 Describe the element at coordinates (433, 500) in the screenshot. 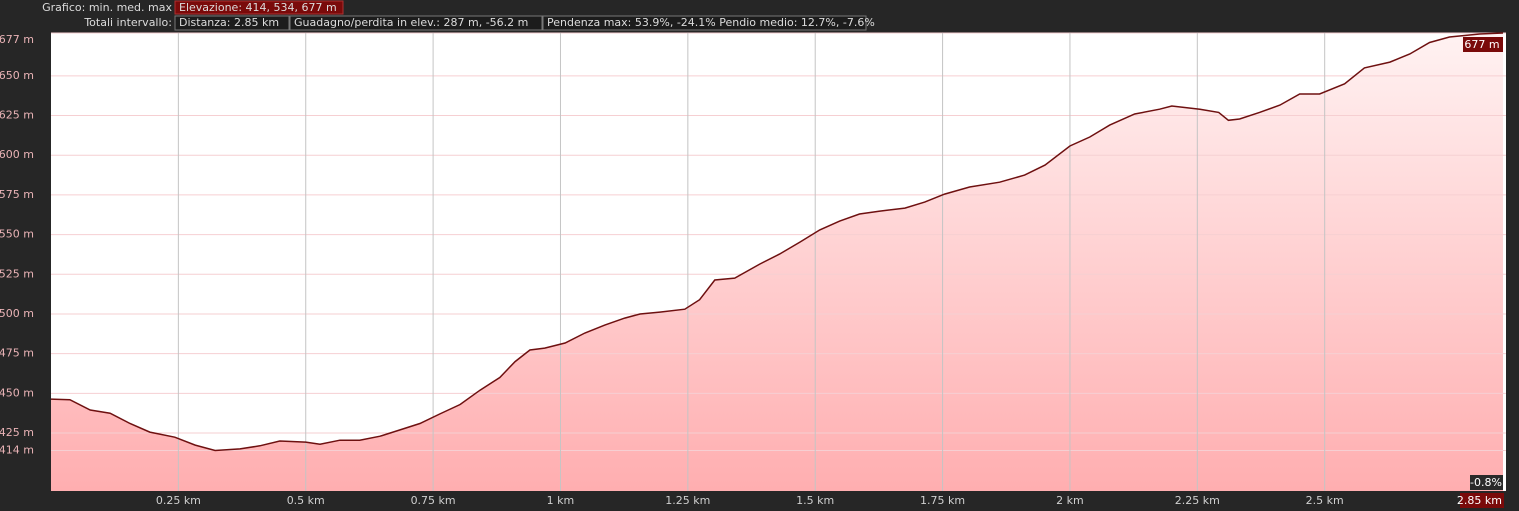

I see `x-tick-label: 0.75 km` at that location.